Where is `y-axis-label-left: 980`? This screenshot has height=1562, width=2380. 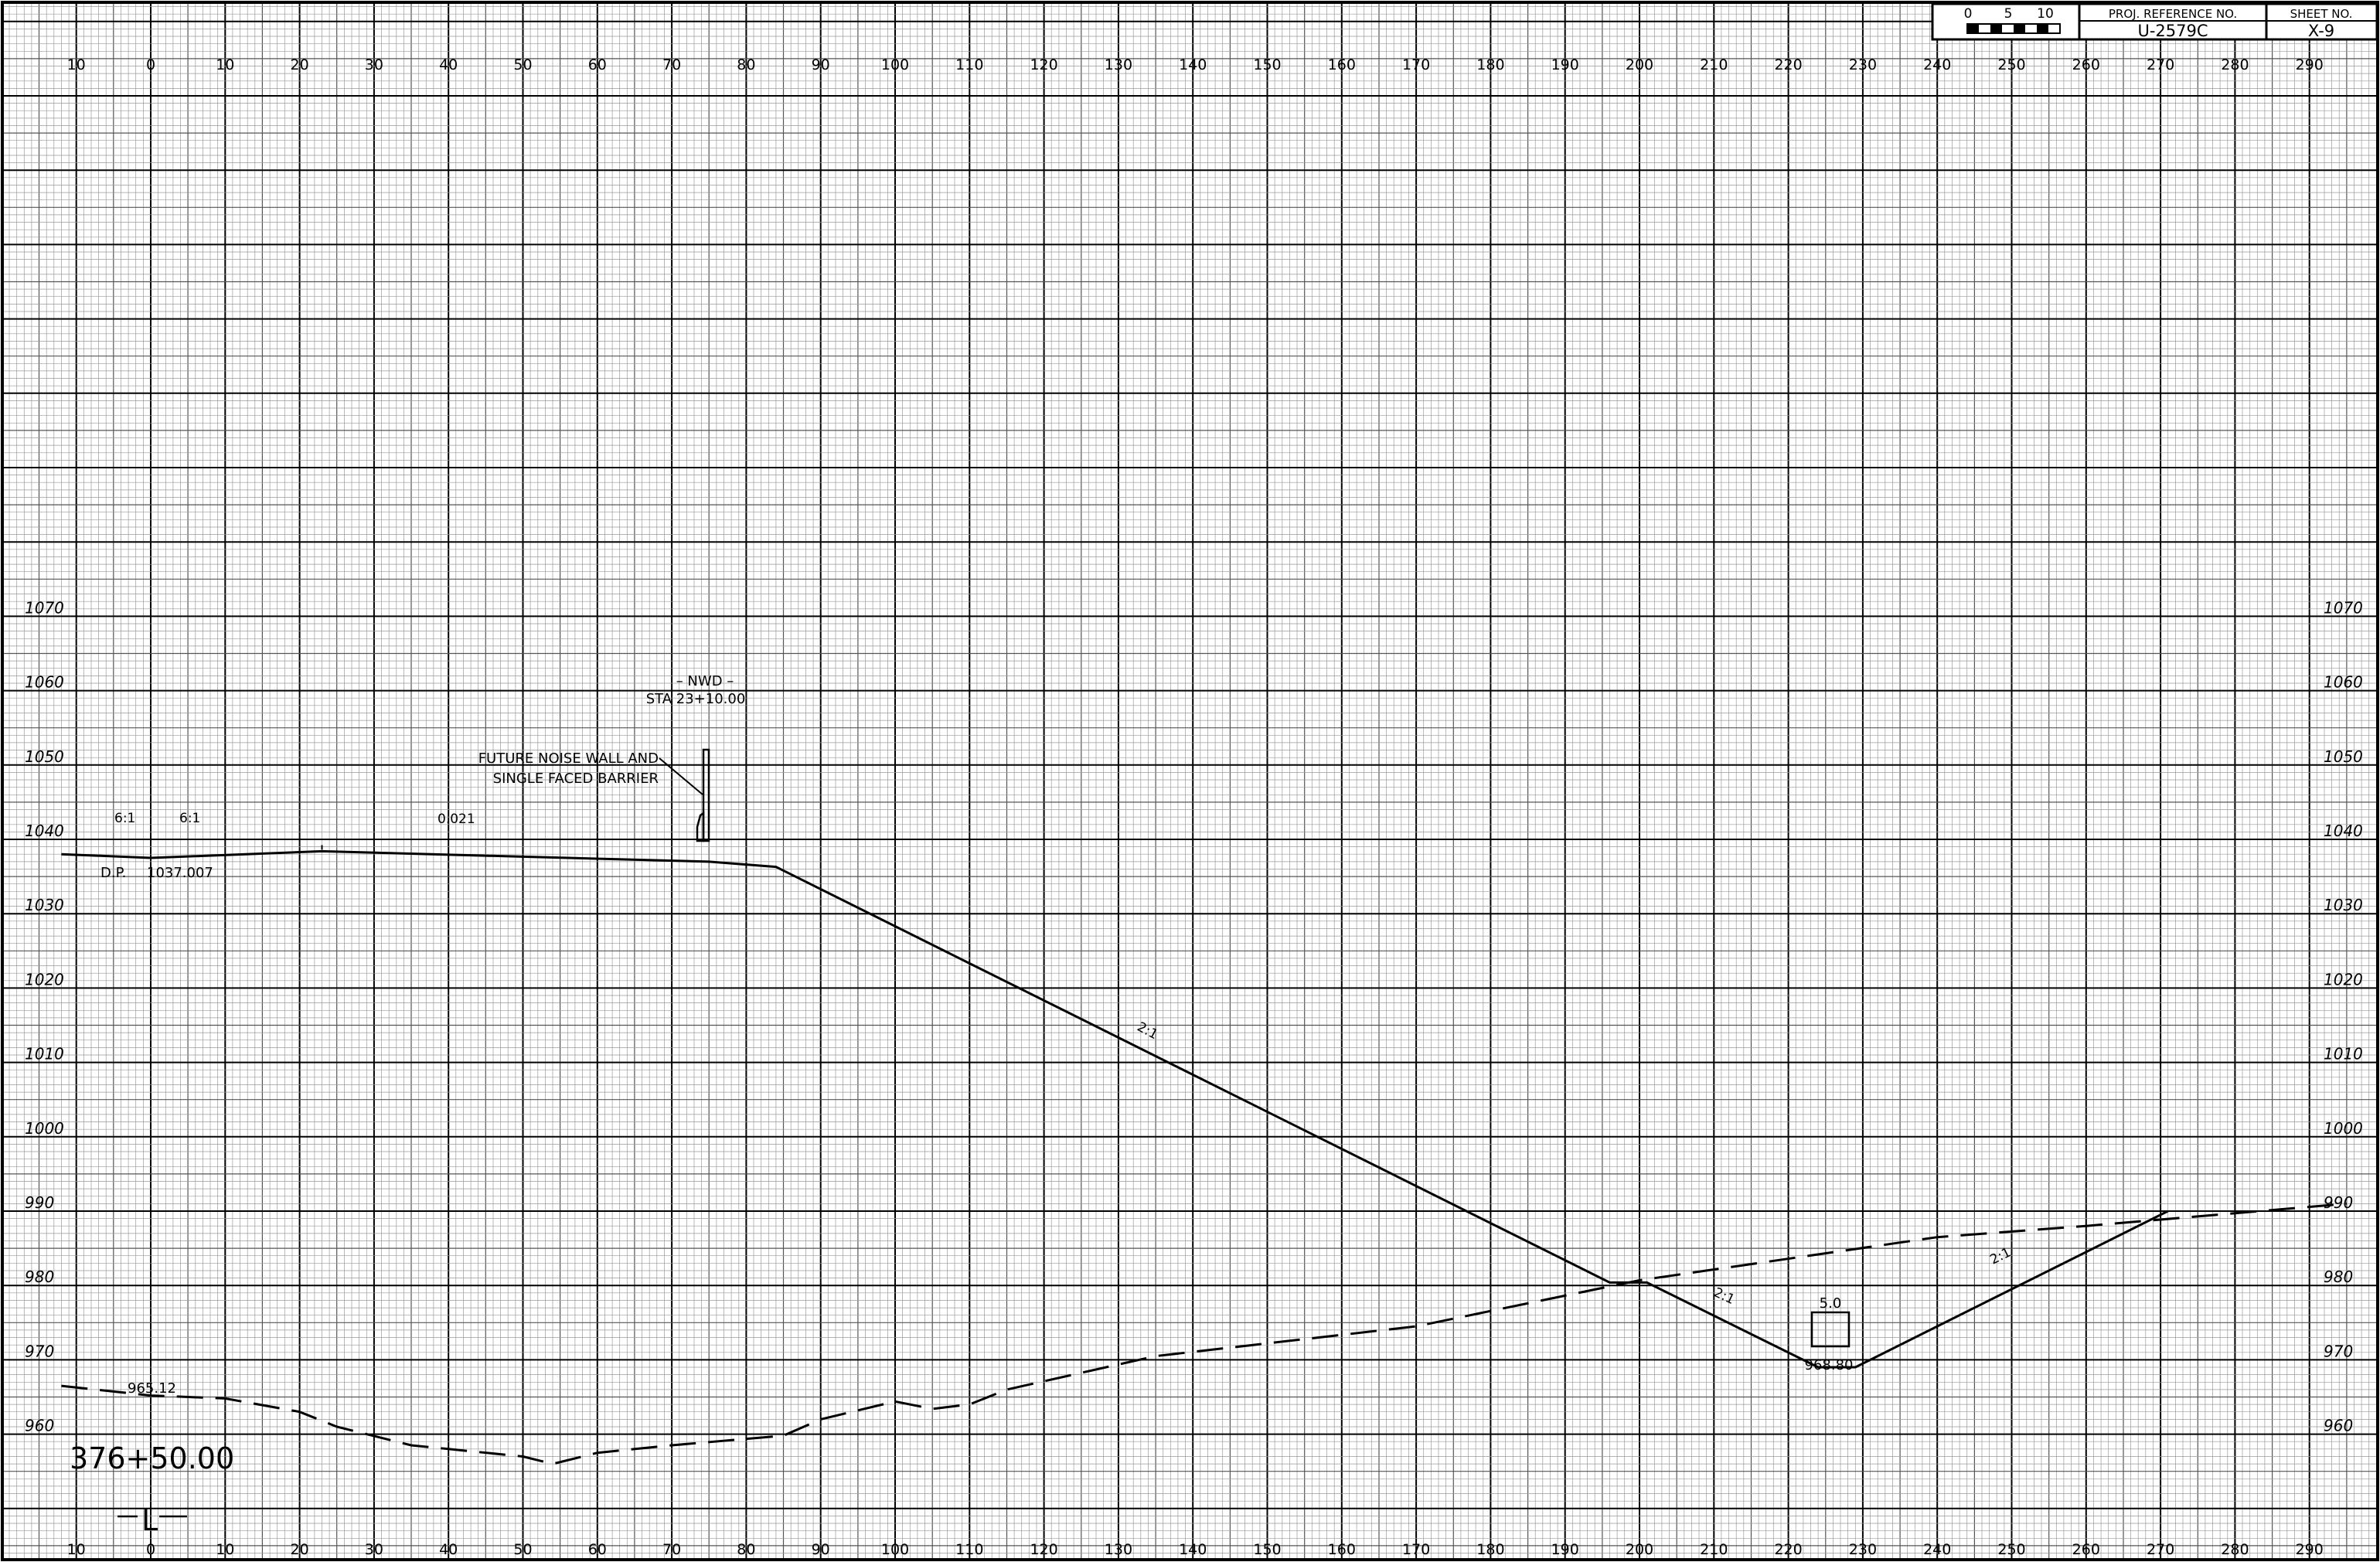 y-axis-label-left: 980 is located at coordinates (39, 1277).